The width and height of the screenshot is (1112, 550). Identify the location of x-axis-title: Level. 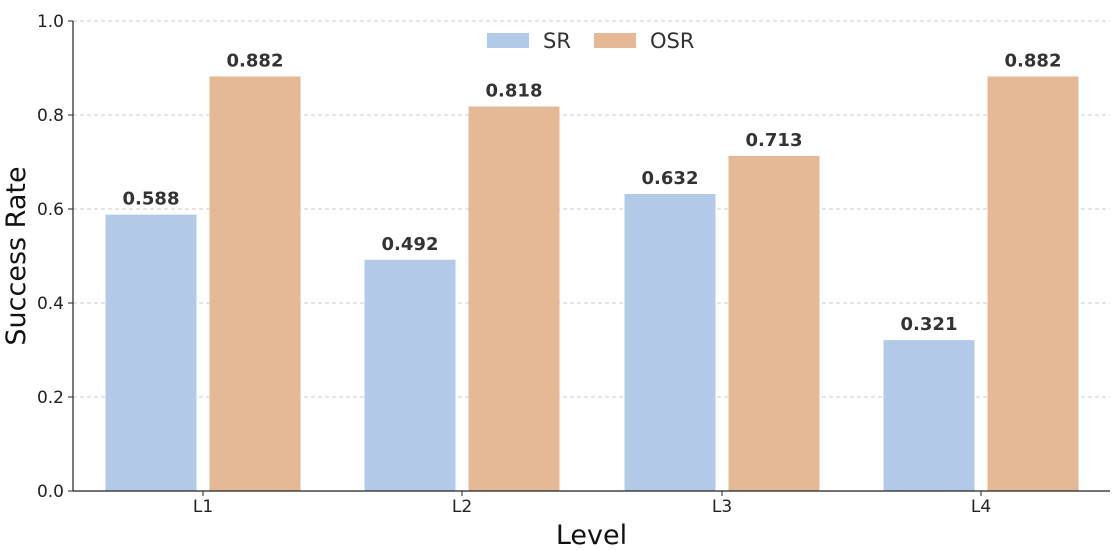
(591, 535).